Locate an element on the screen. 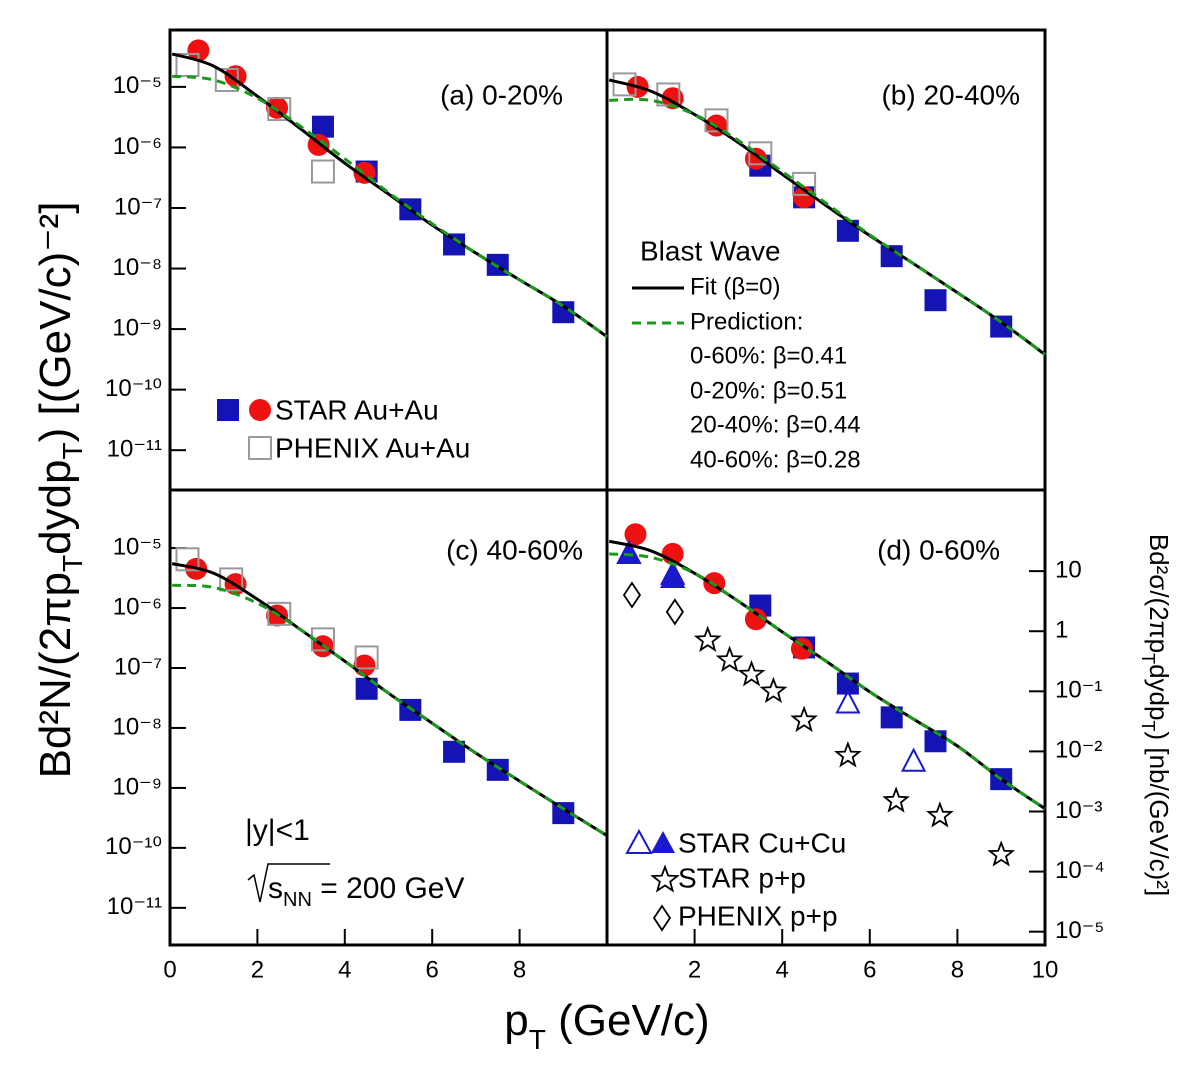 This screenshot has height=1065, width=1182. y2-tick-label: 1 is located at coordinates (1061, 630).